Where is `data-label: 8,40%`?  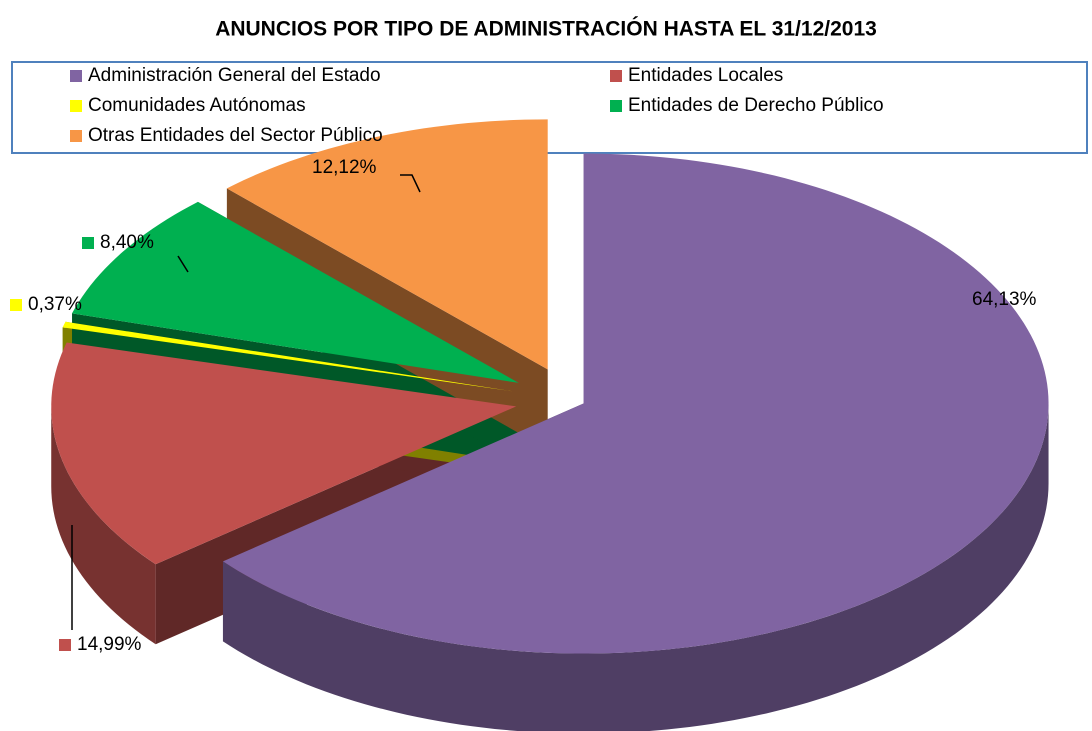
data-label: 8,40% is located at coordinates (127, 242).